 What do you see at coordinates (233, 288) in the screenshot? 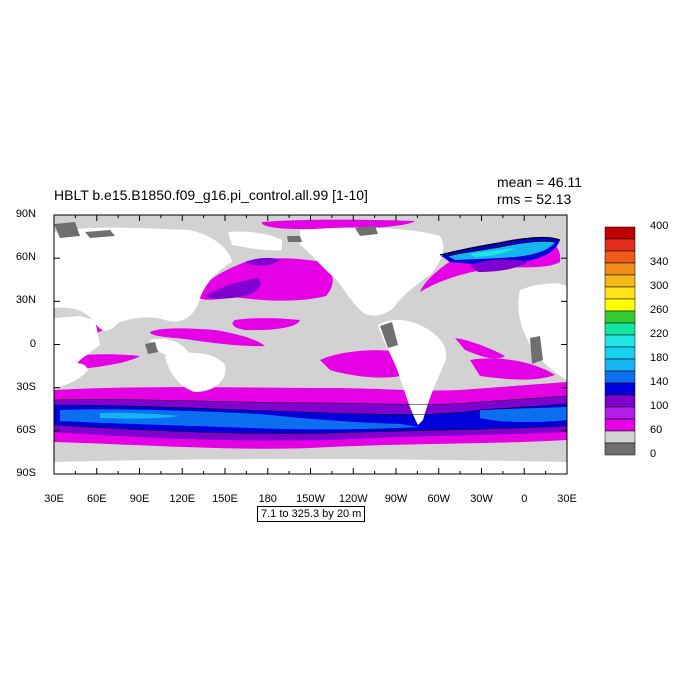
I see `north-pacific-purple` at bounding box center [233, 288].